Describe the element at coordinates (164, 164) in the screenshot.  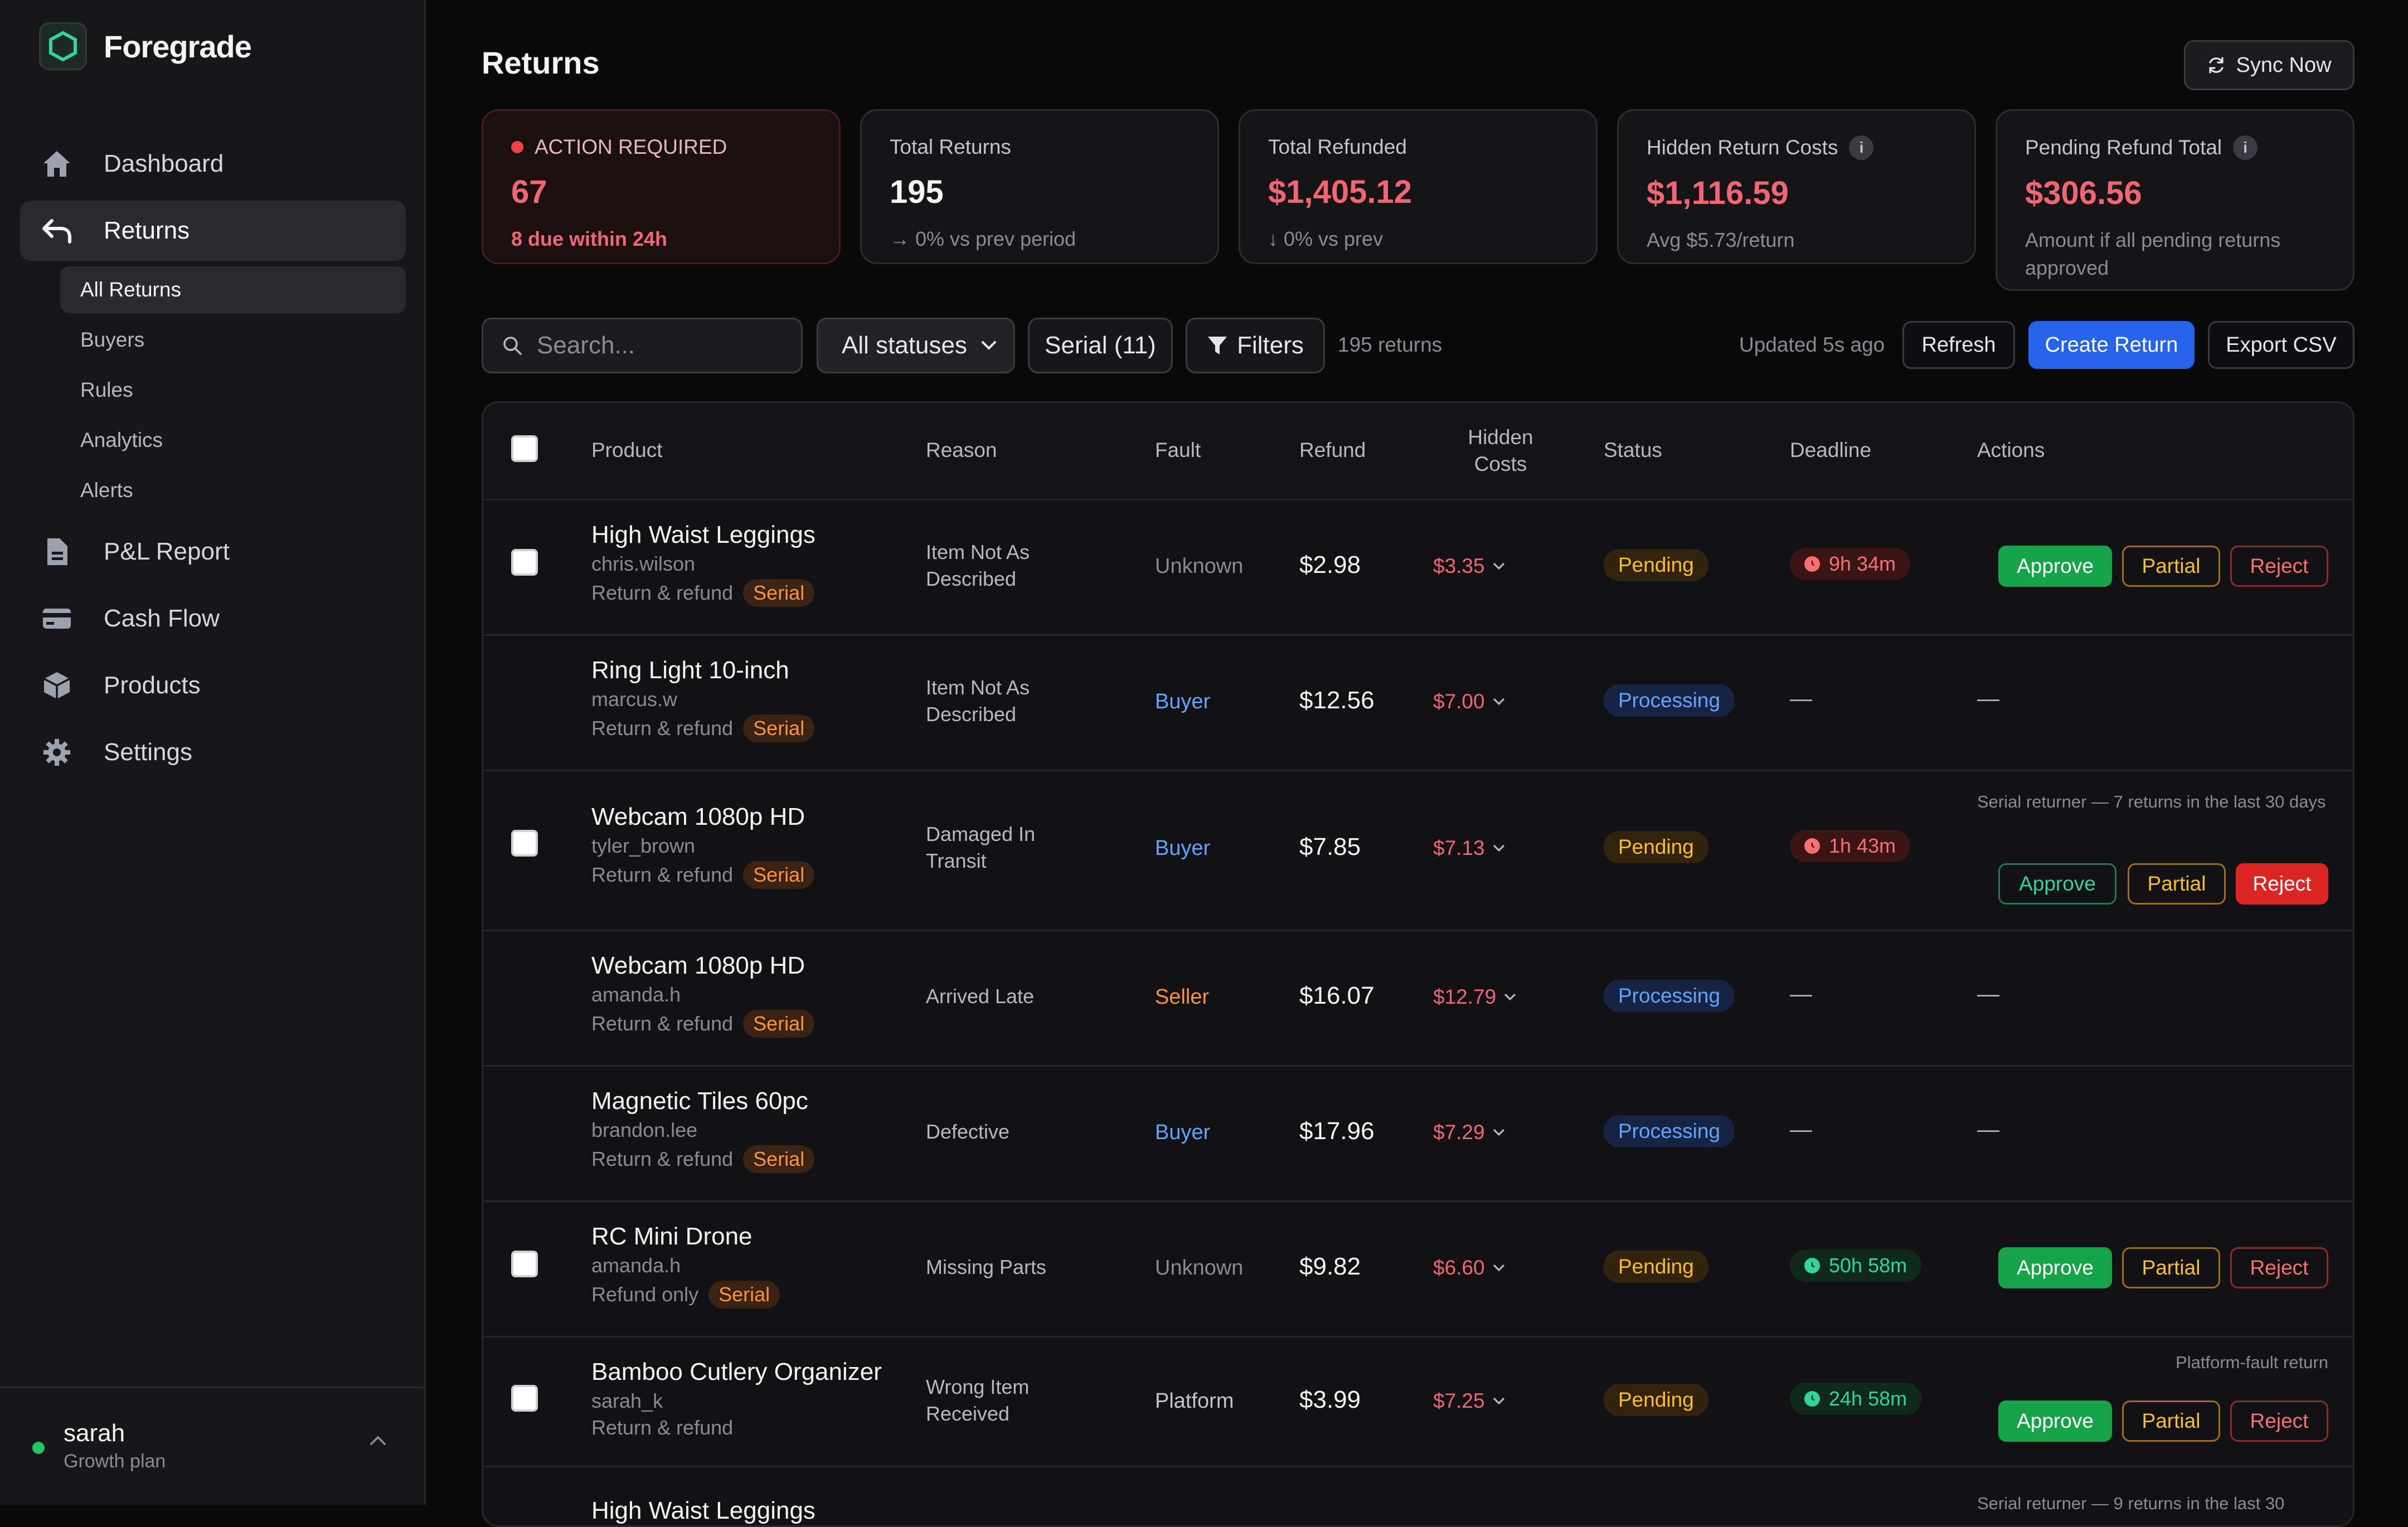
I see `nav-label: Dashboard` at that location.